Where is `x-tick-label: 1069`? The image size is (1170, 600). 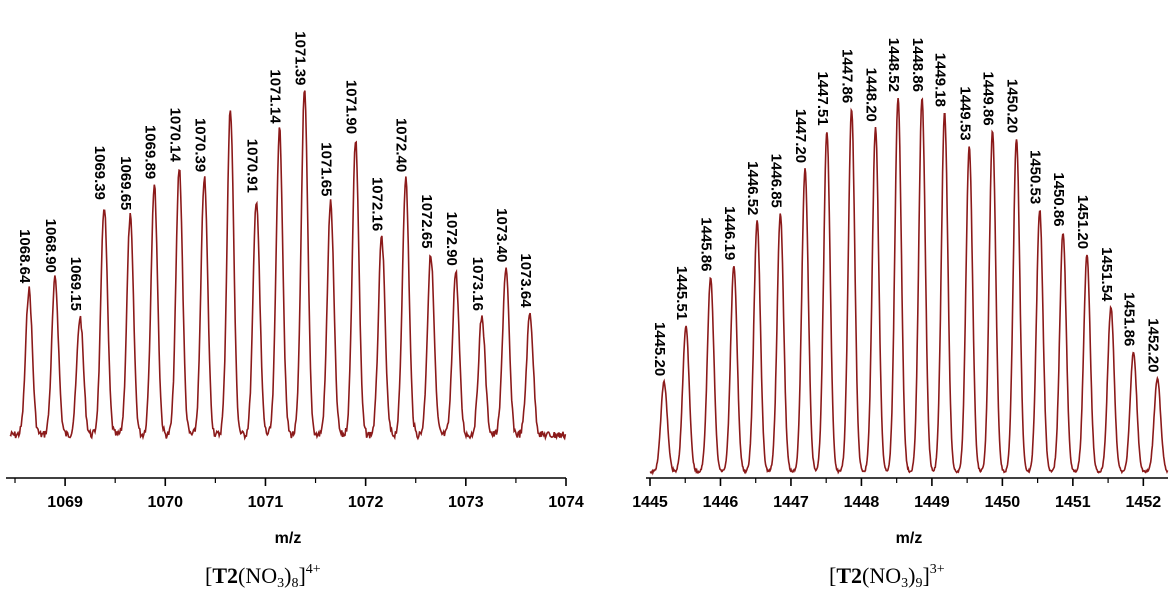
x-tick-label: 1069 is located at coordinates (65, 502).